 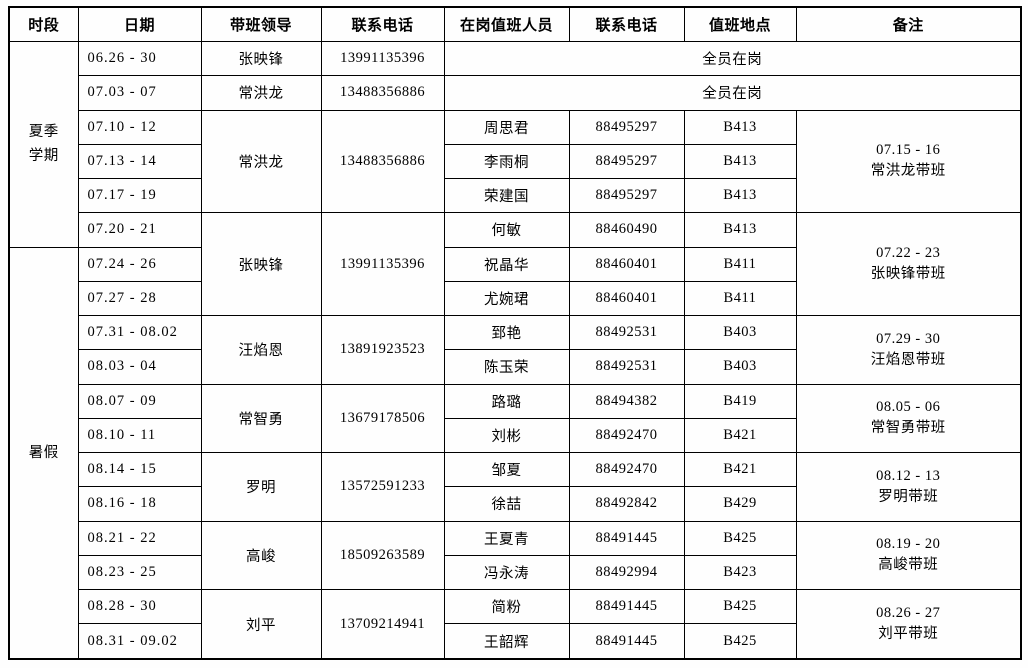 I want to click on date-cell: 07.27 - 28, so click(x=139, y=298).